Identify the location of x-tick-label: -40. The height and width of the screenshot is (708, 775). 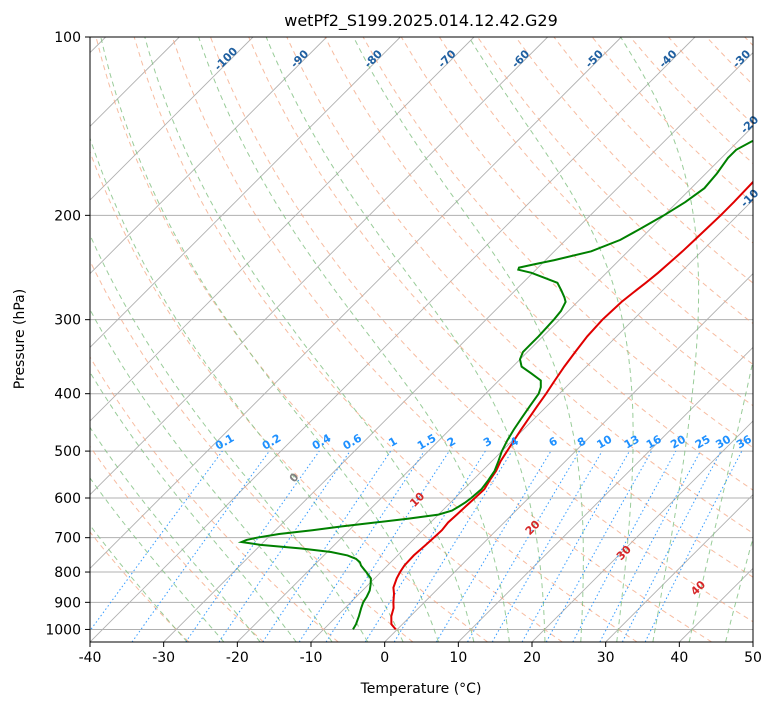
(90, 658).